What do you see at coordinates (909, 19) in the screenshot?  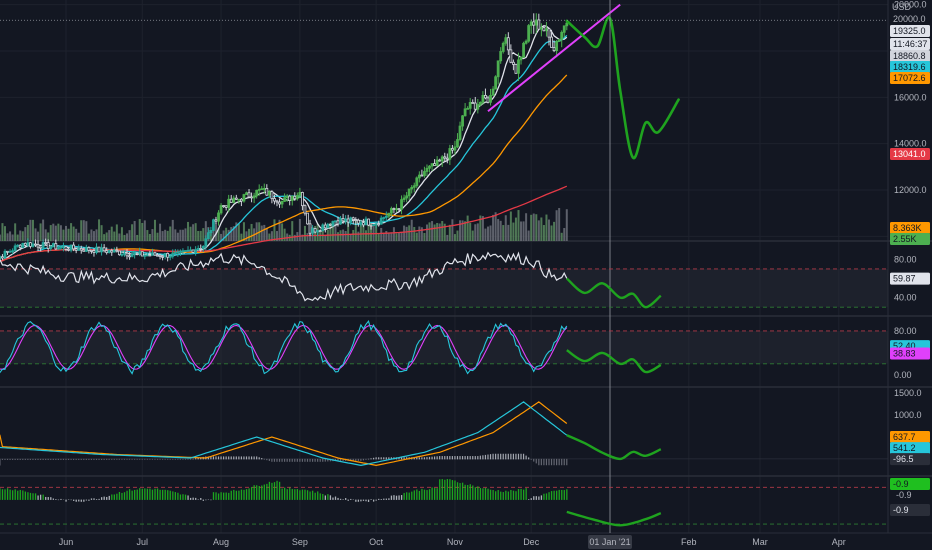 I see `top-price-label: 20000.0` at bounding box center [909, 19].